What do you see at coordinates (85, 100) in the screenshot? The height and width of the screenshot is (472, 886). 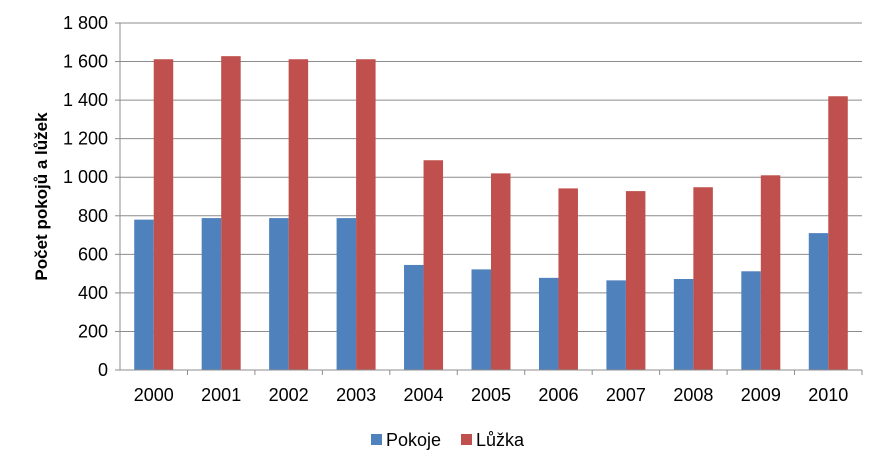 I see `y-tick-label: 1 400` at bounding box center [85, 100].